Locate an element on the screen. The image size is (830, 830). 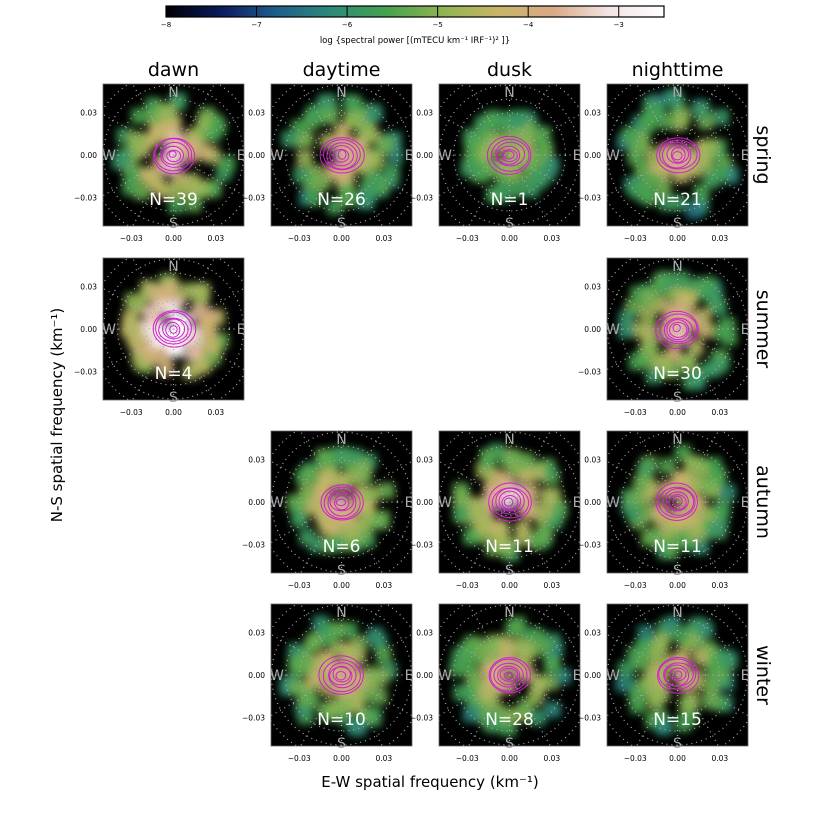
panel-dusk-winter: N S W E N=28 0.03 0.00 −0.03 −0.03 0.00 0.03 is located at coordinates (496, 683).